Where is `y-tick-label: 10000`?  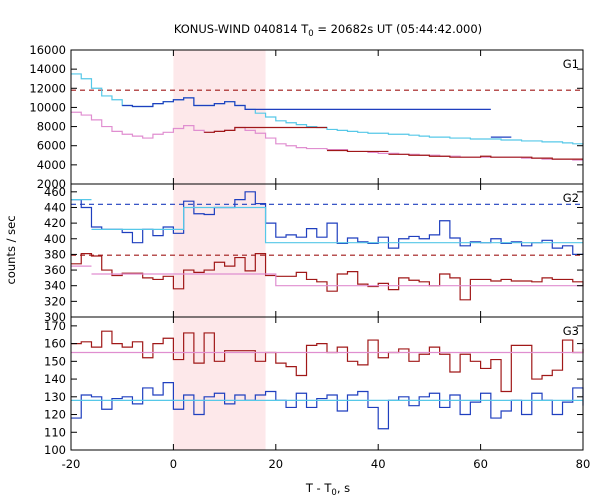 y-tick-label: 10000 is located at coordinates (47, 107).